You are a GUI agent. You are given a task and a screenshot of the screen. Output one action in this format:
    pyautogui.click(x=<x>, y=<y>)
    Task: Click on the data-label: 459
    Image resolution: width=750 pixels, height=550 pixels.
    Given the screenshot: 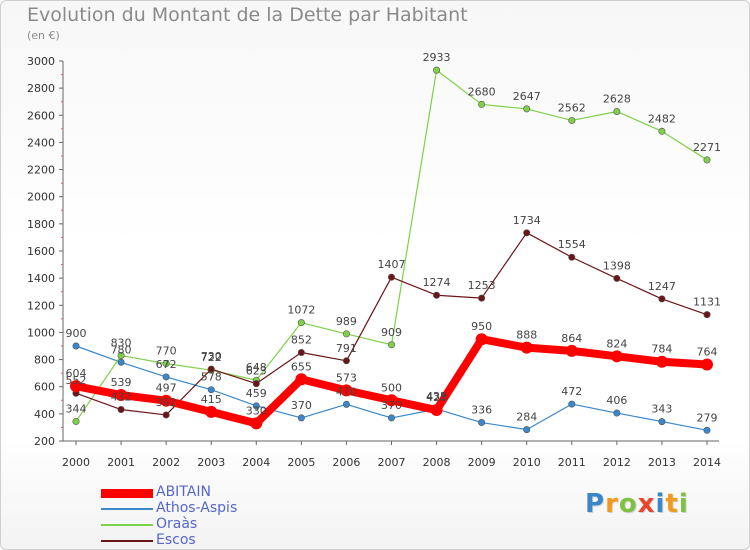 What is the action you would take?
    pyautogui.click(x=256, y=393)
    